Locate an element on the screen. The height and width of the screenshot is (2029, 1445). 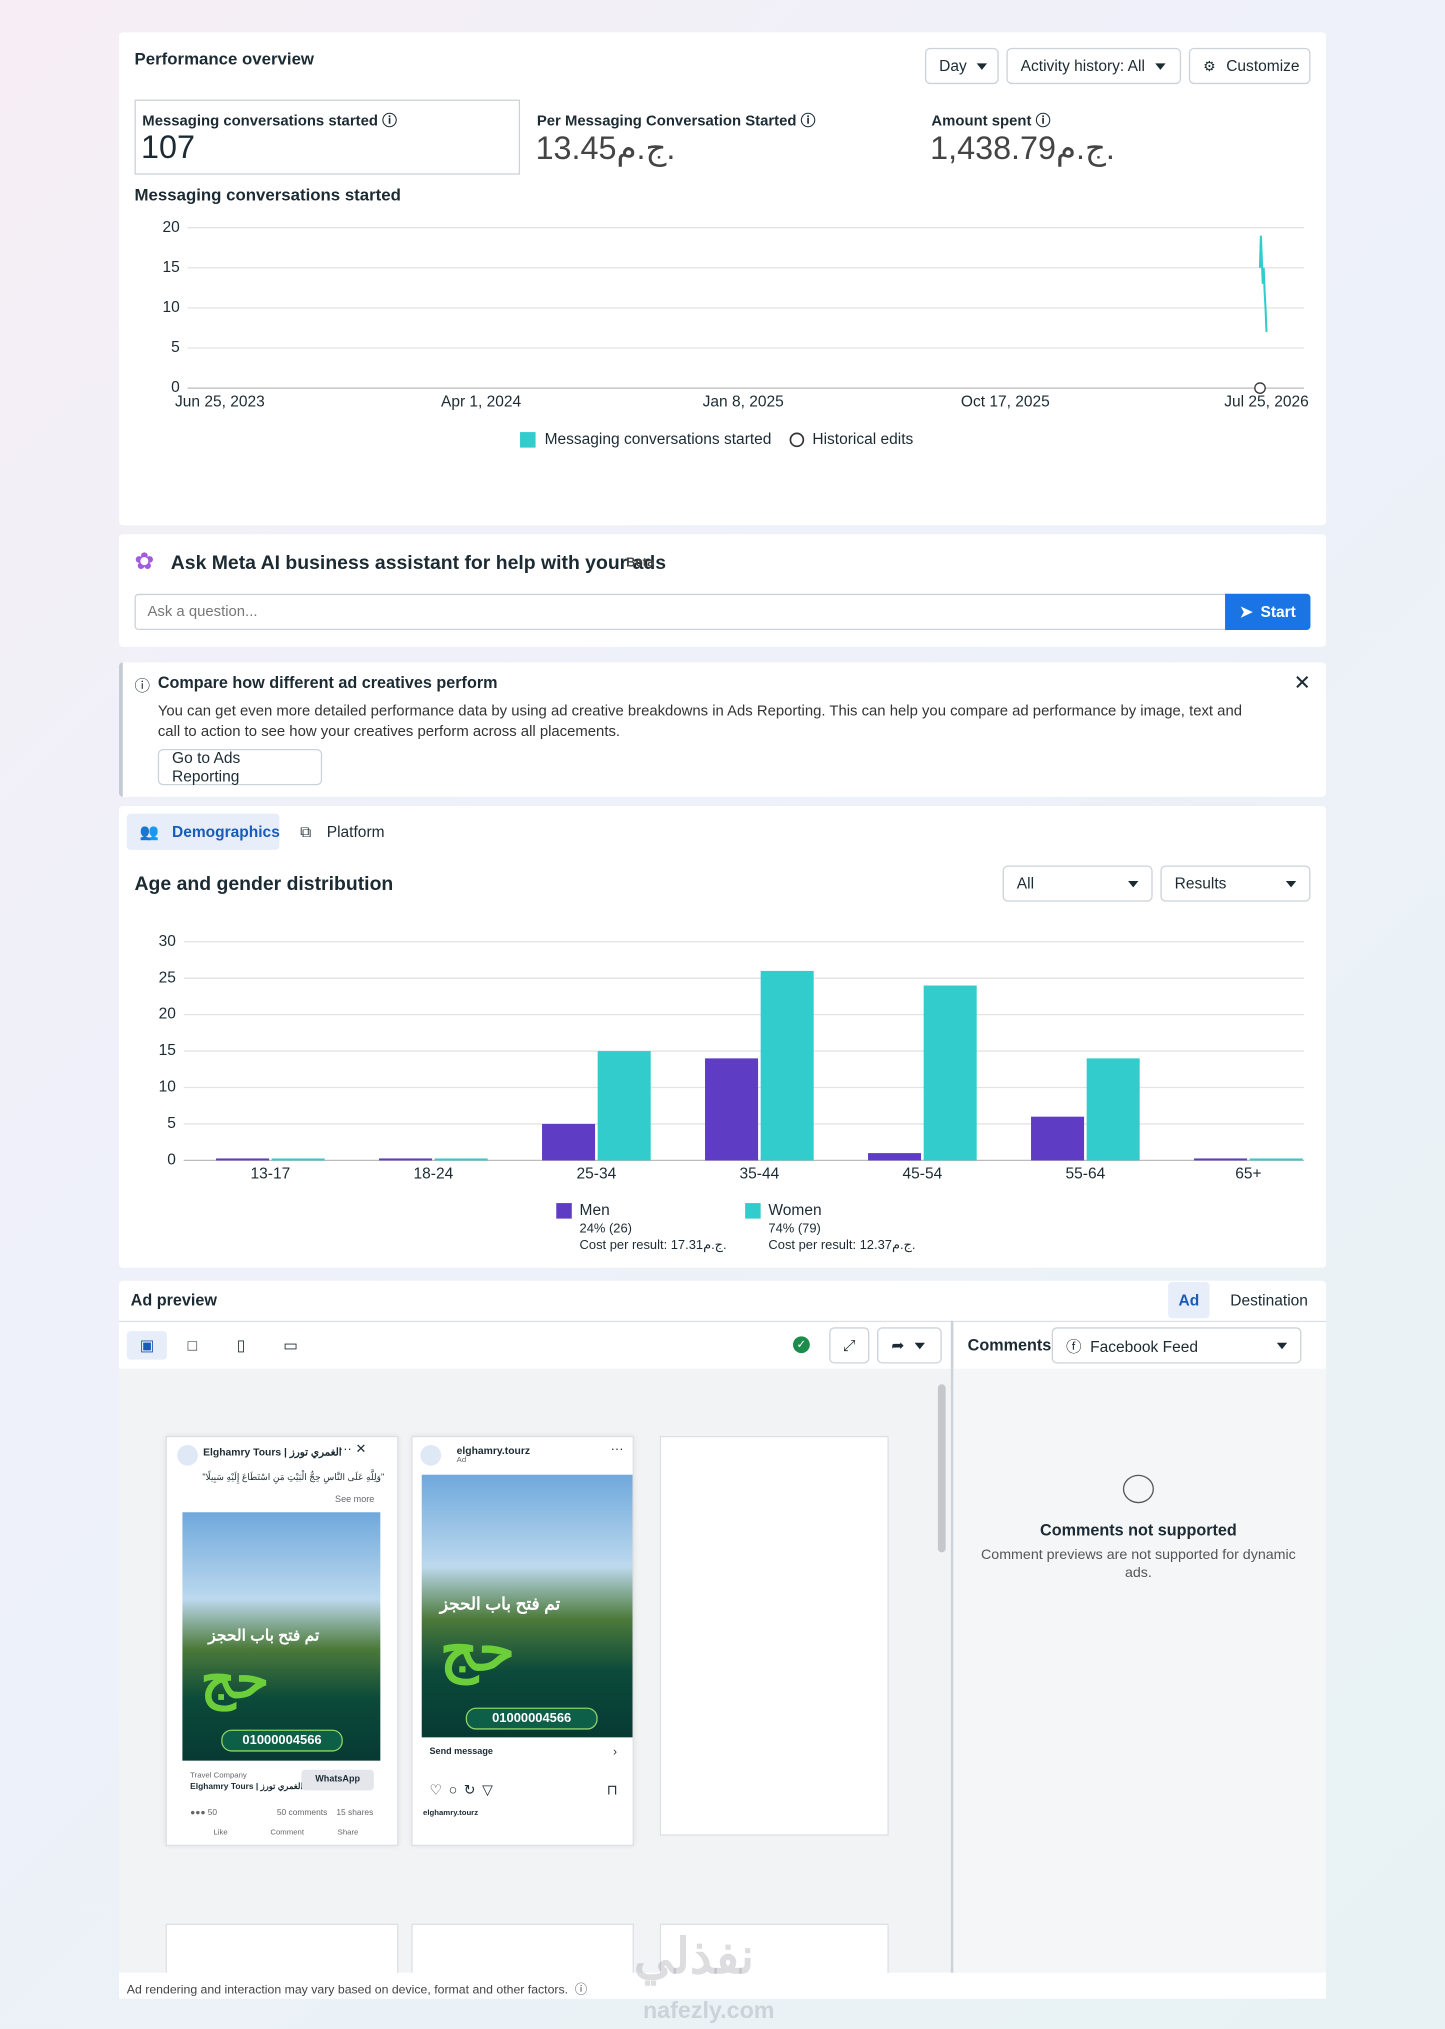
action: Like is located at coordinates (220, 1833).